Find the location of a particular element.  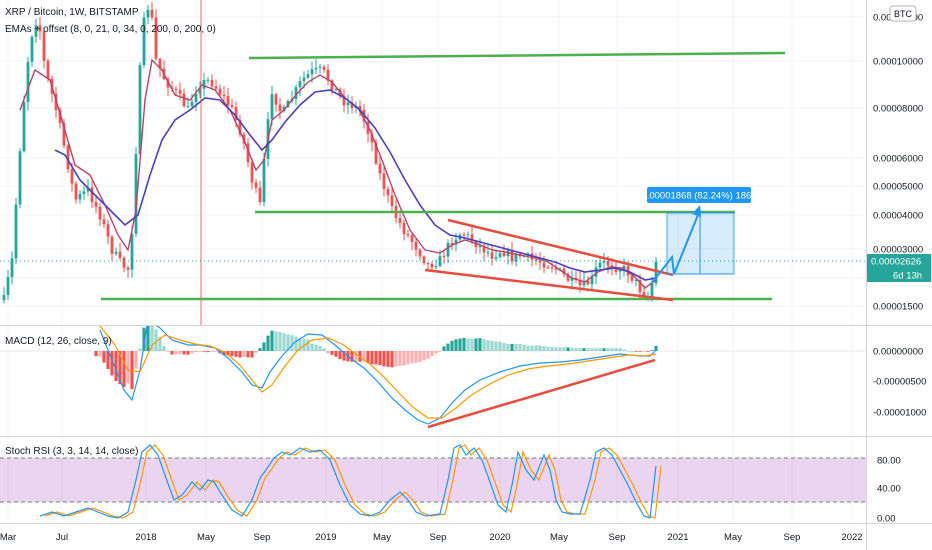

time-tick-label: Jul is located at coordinates (62, 537).